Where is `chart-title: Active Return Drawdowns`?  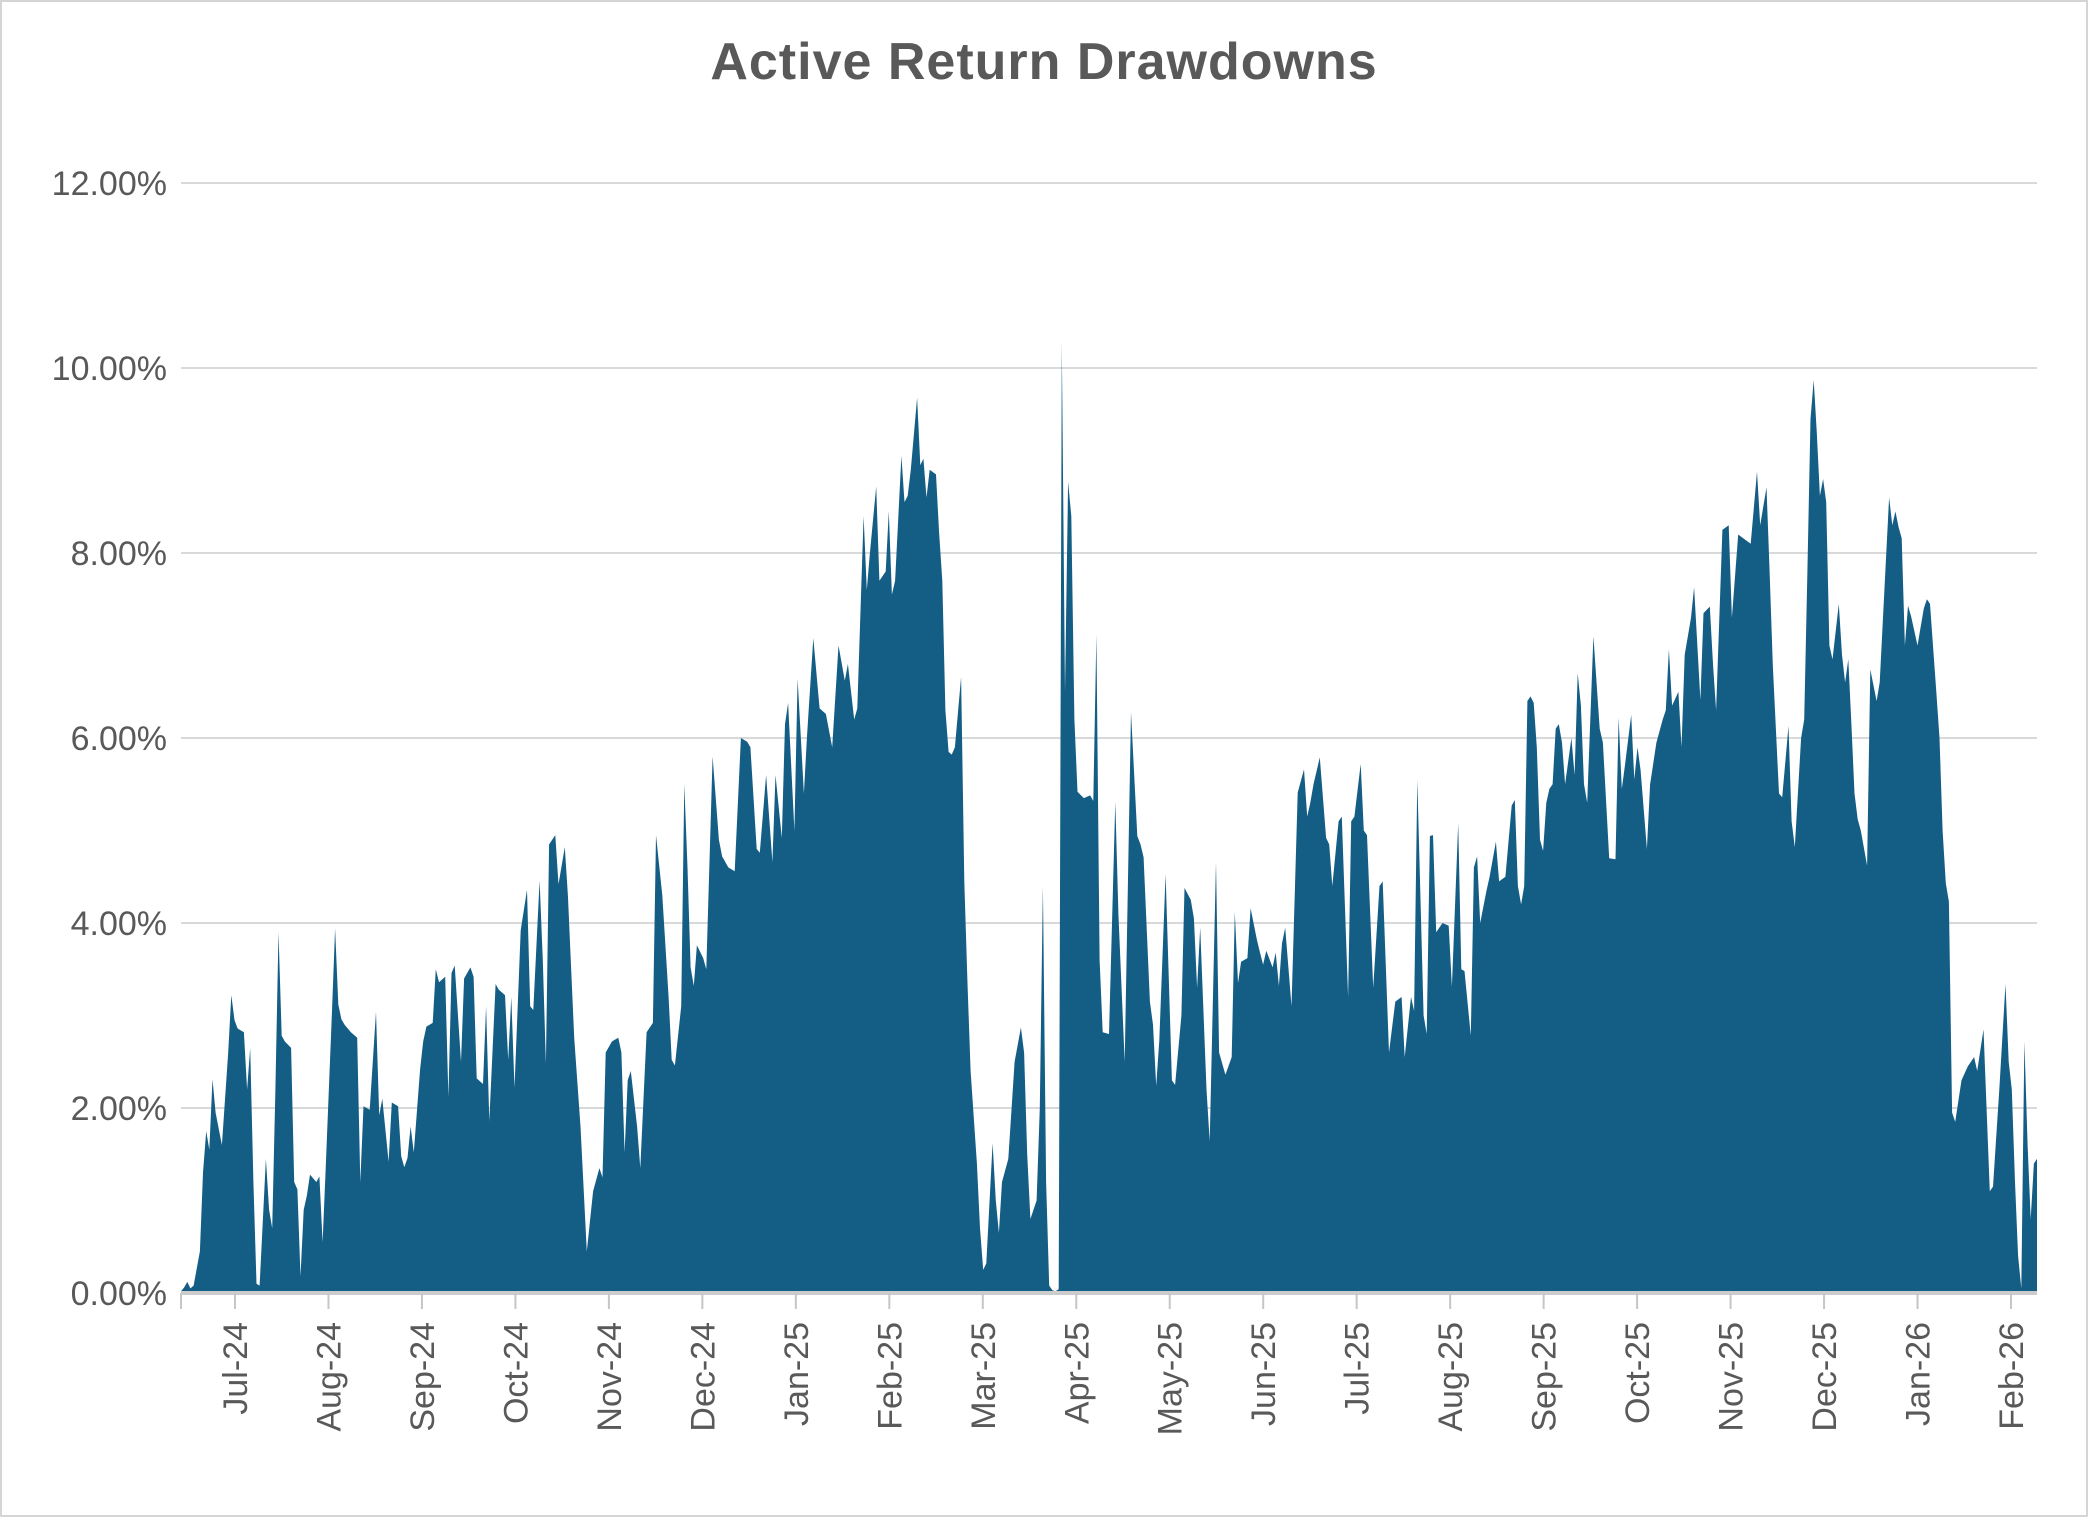 chart-title: Active Return Drawdowns is located at coordinates (1044, 62).